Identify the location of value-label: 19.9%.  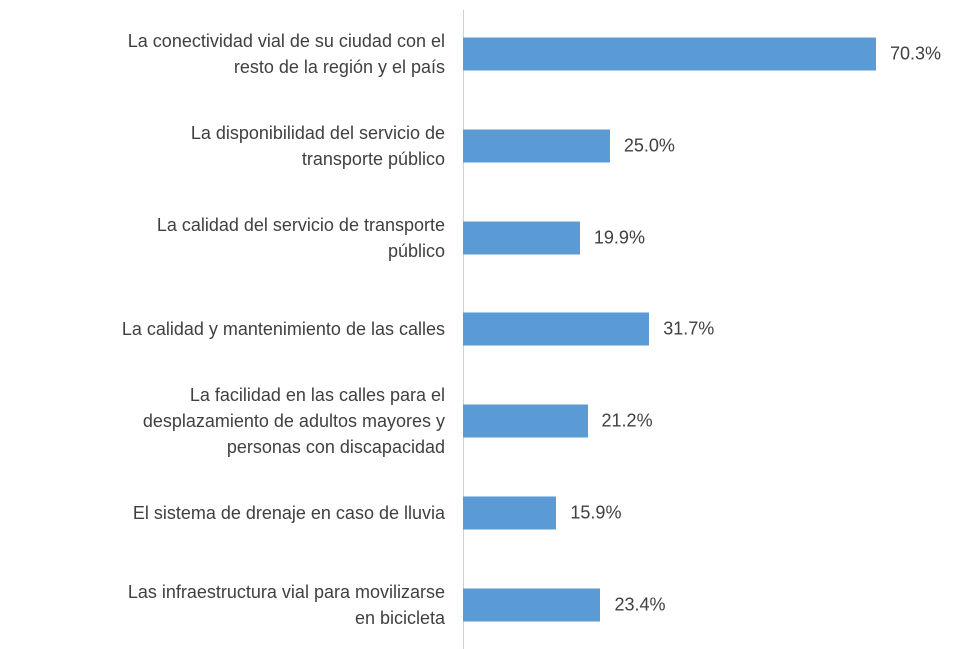
(619, 237).